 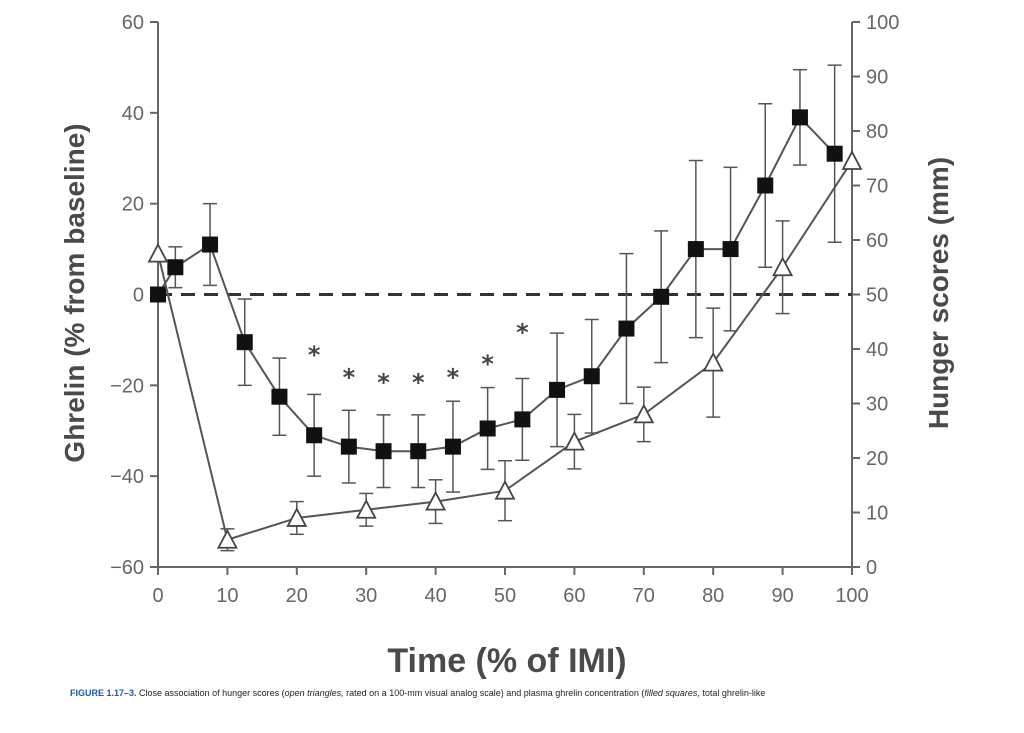 What do you see at coordinates (133, 205) in the screenshot?
I see `y-tick-label: 20` at bounding box center [133, 205].